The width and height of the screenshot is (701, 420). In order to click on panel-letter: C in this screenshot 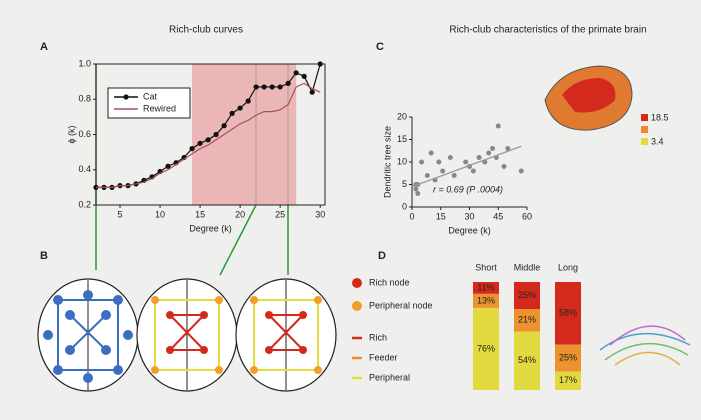, I will do `click(380, 47)`.